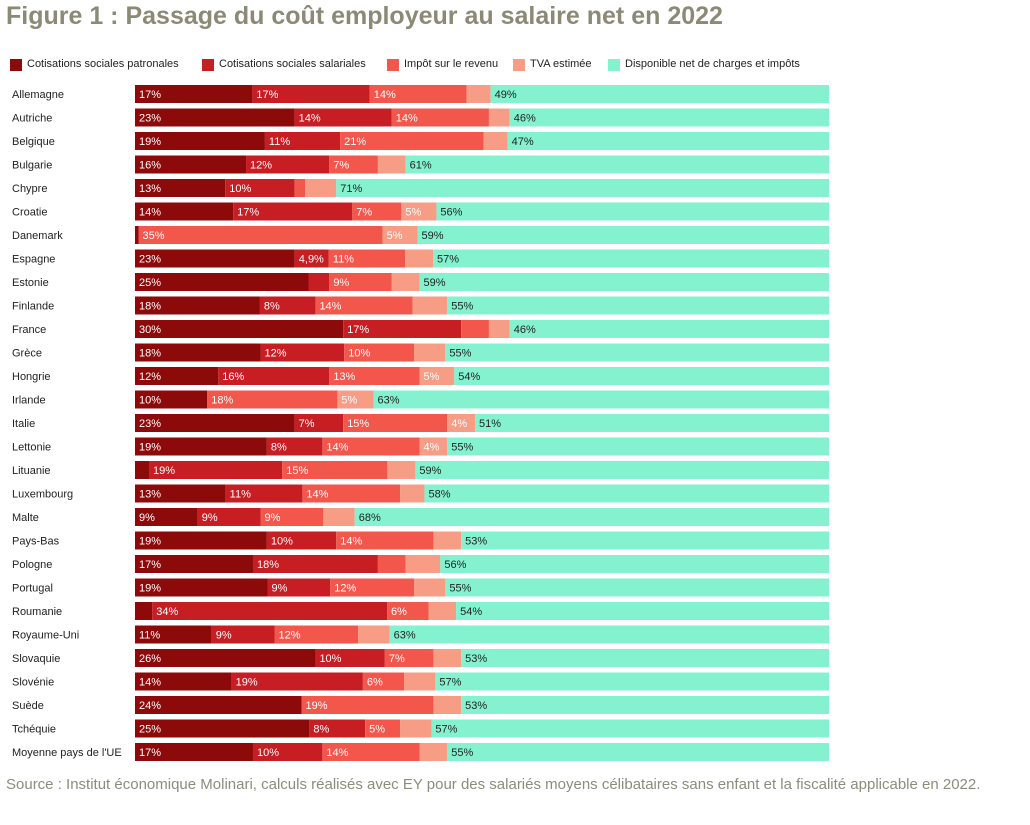 The image size is (1030, 825). What do you see at coordinates (447, 705) in the screenshot?
I see `bar-suede-tva-estimee` at bounding box center [447, 705].